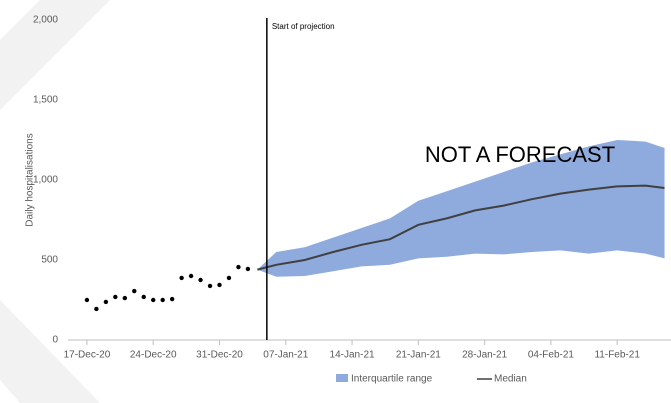 Image resolution: width=671 pixels, height=403 pixels. What do you see at coordinates (342, 378) in the screenshot?
I see `legend-swatch` at bounding box center [342, 378].